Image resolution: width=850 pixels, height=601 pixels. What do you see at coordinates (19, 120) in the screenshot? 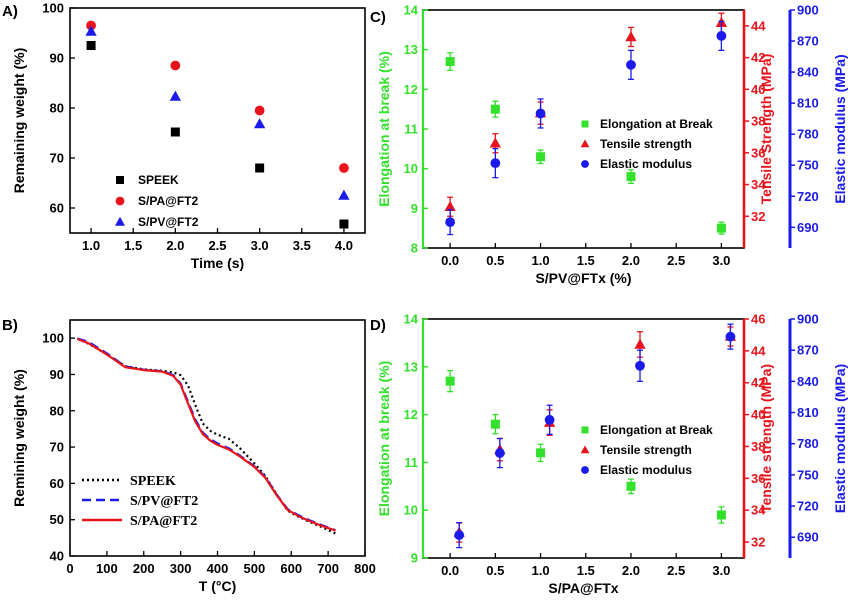
I see `y-axis-label: Remaining weight (%)` at bounding box center [19, 120].